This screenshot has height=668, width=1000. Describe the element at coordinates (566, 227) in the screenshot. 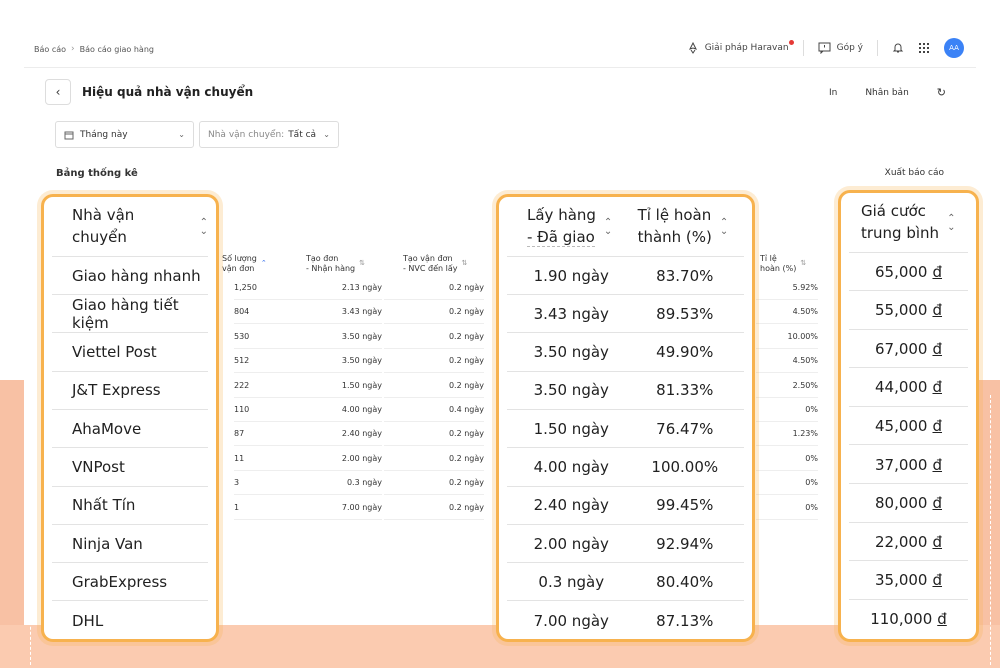

I see `header-pickup-deliver: Lấy hàng - Đã giao ⌃ ⌄` at that location.